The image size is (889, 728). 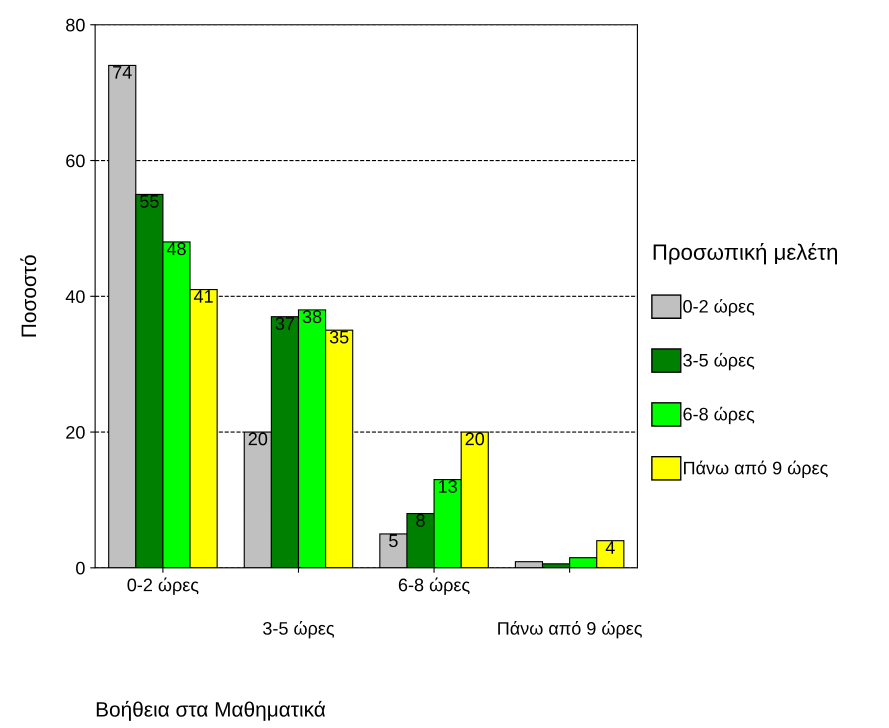 I want to click on y-tick-label: 40, so click(x=75, y=297).